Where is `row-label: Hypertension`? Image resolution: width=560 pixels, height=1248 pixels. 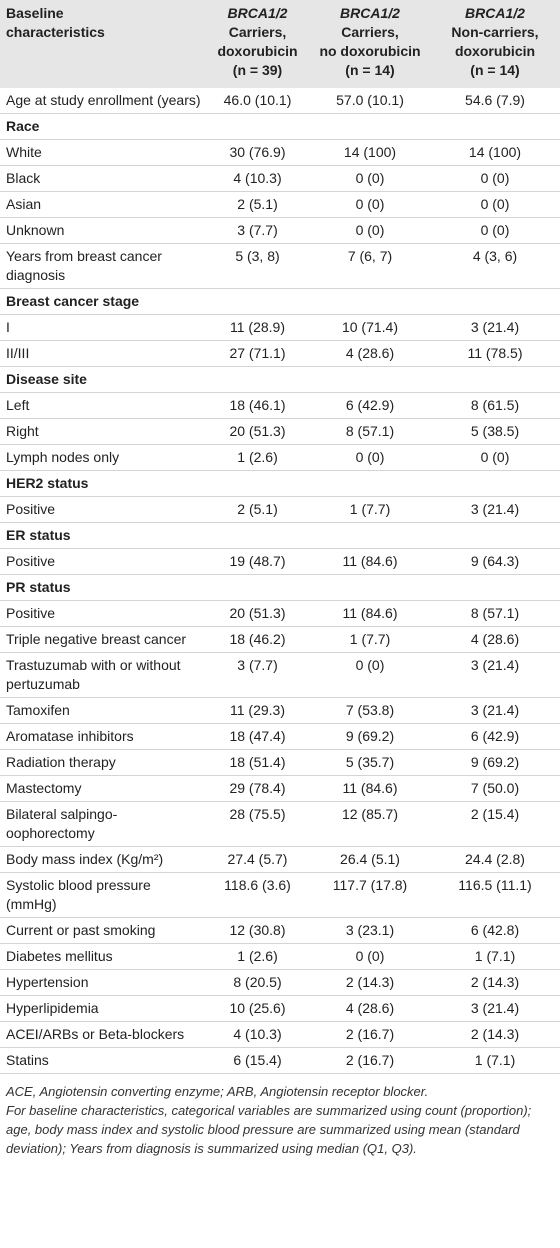 row-label: Hypertension is located at coordinates (102, 982).